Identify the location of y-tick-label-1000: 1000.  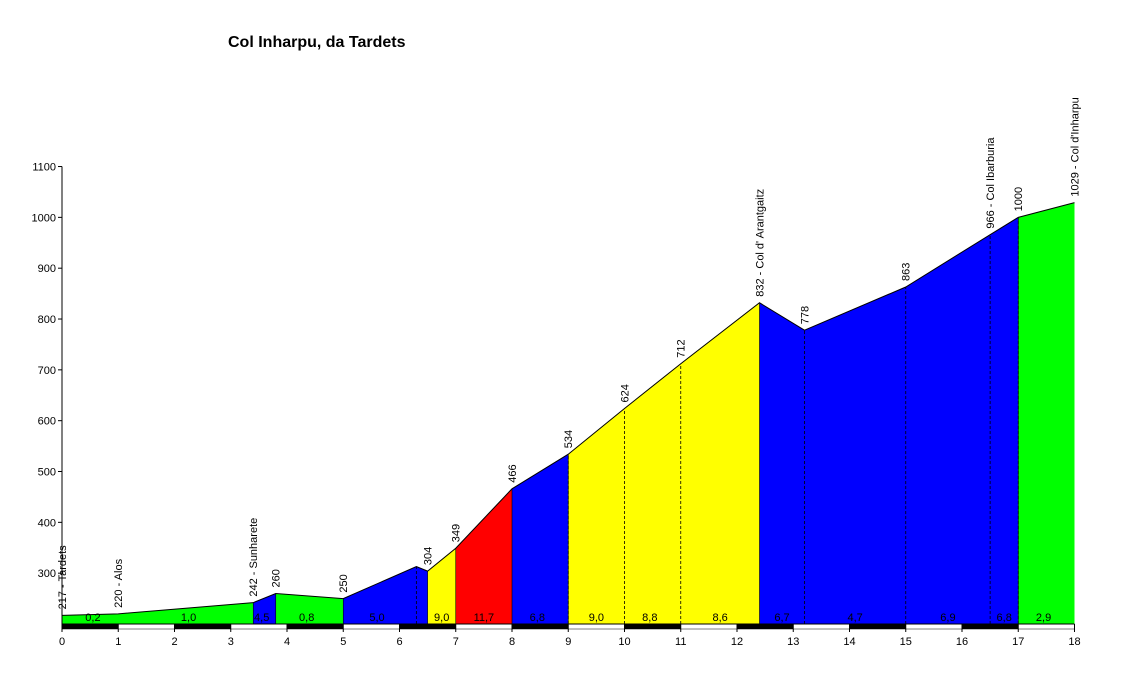
(44, 218).